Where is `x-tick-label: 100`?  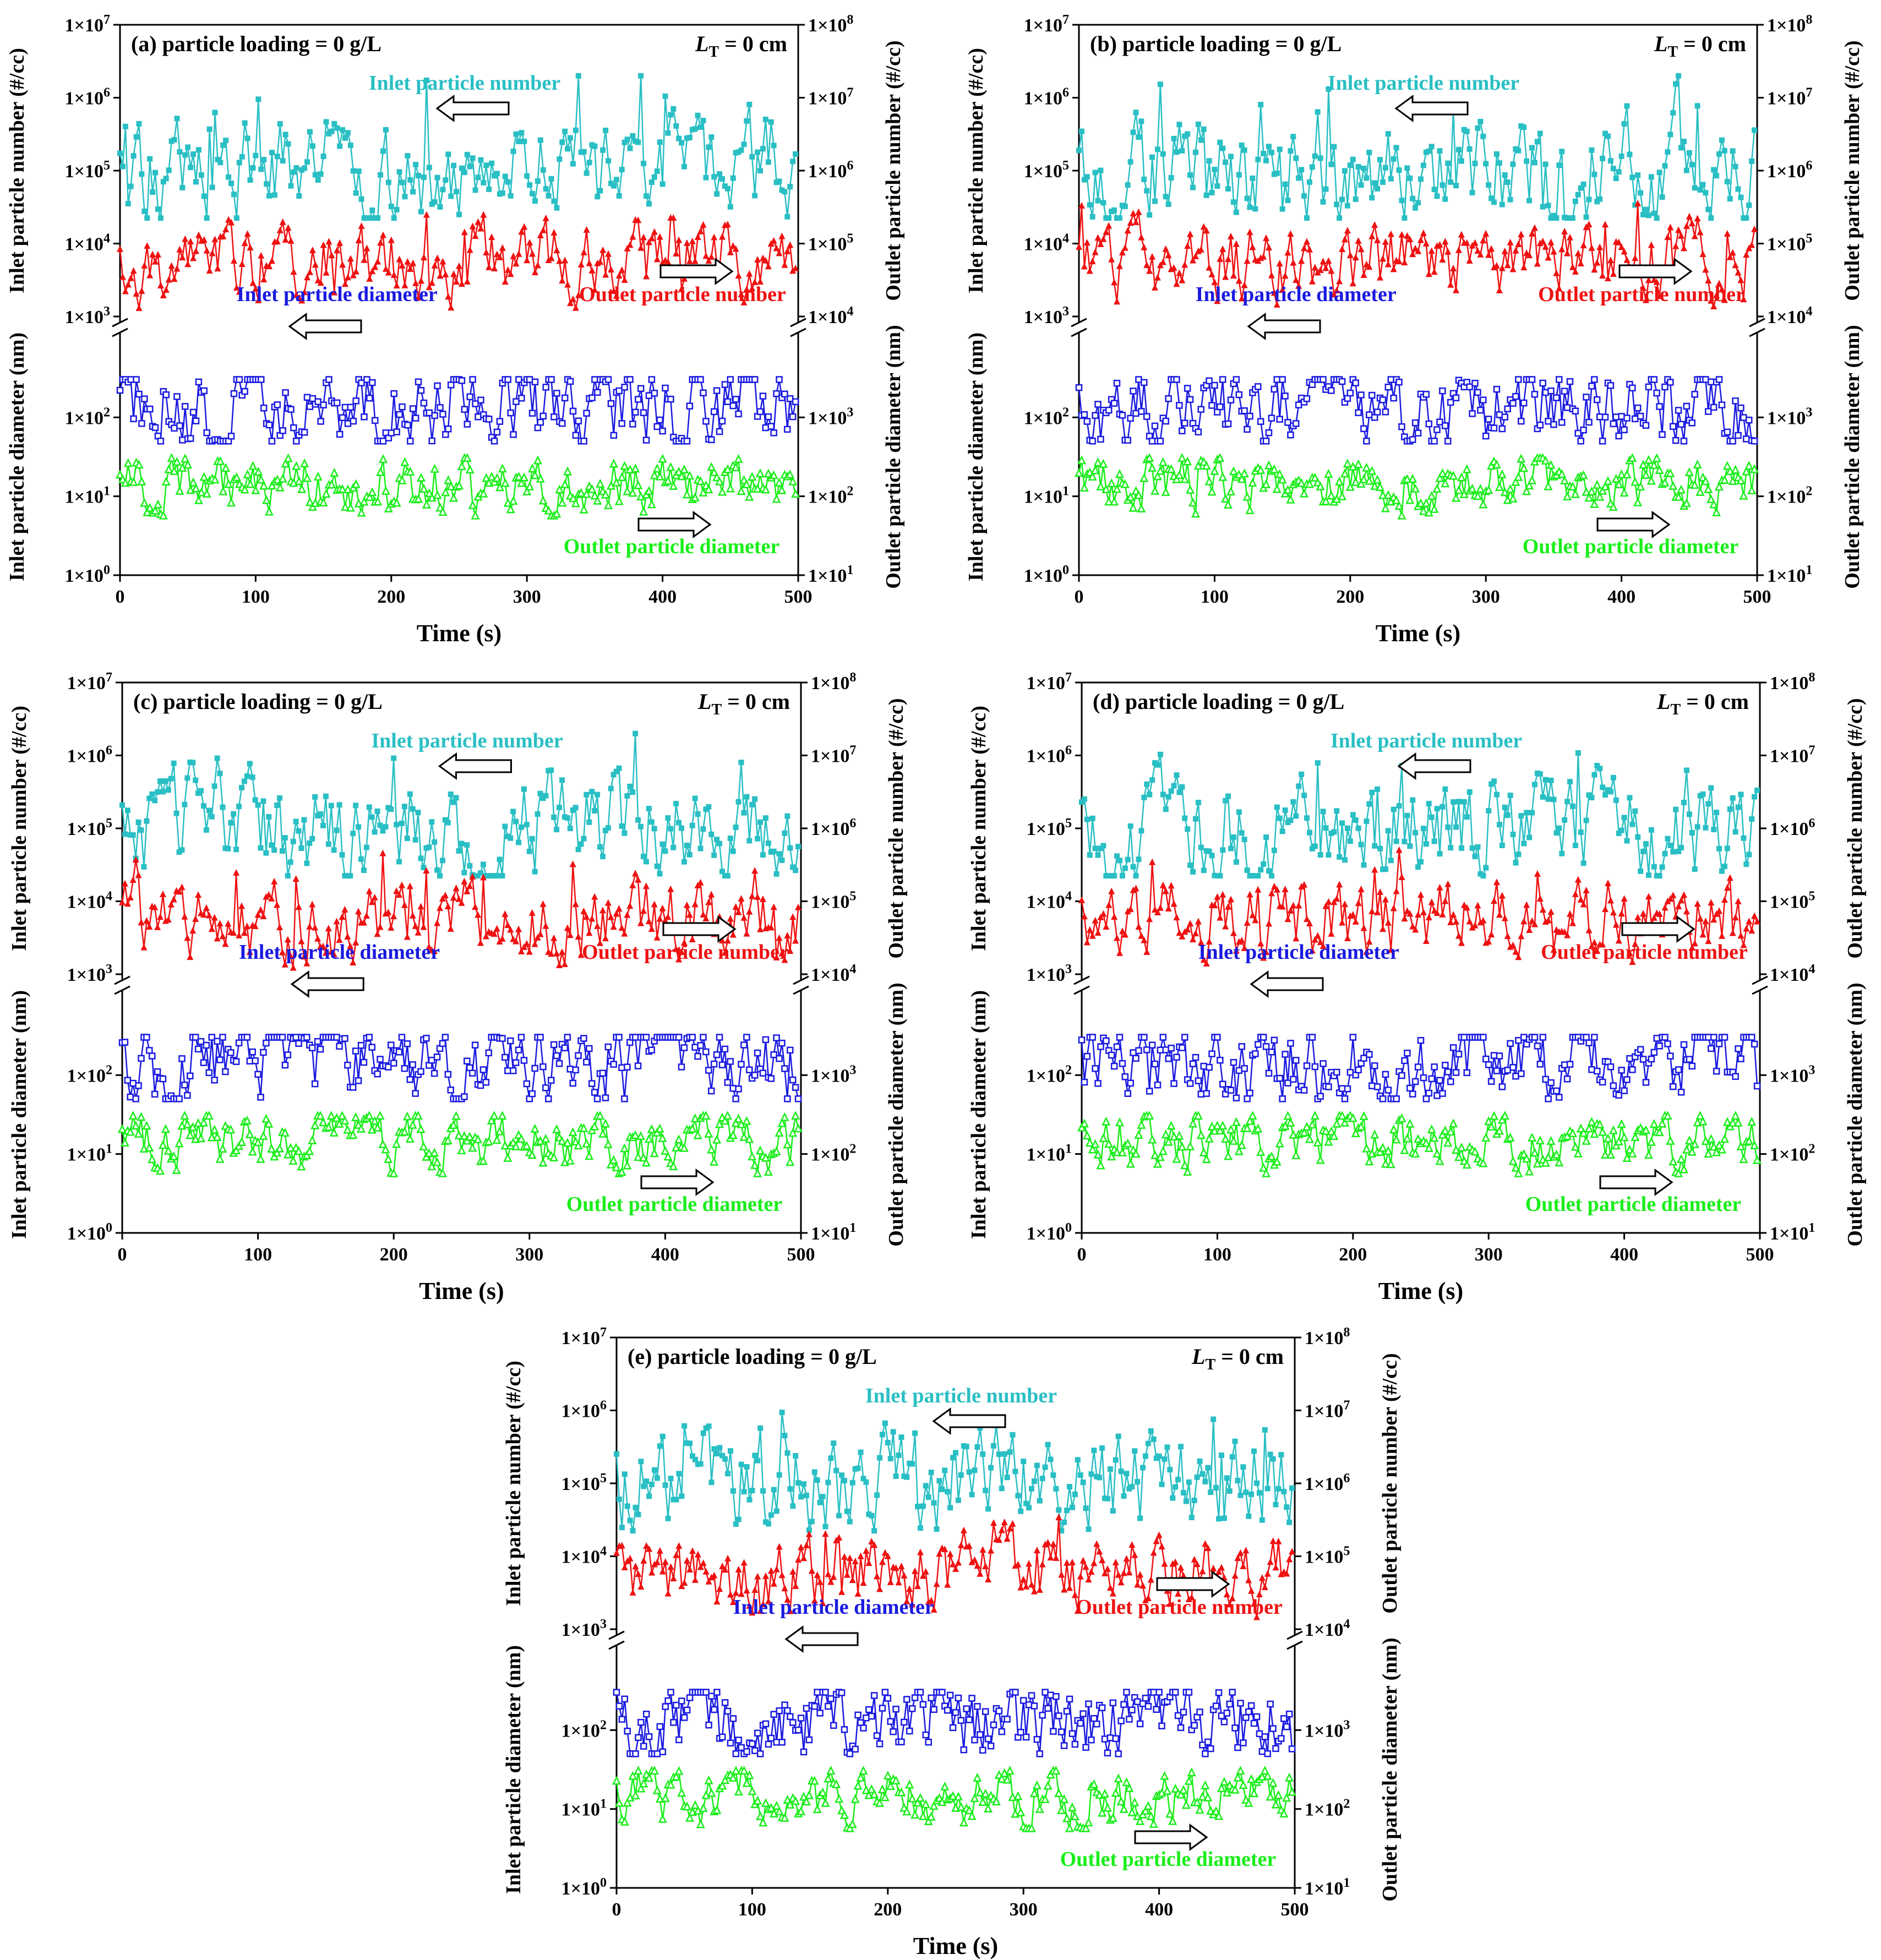 x-tick-label: 100 is located at coordinates (752, 1910).